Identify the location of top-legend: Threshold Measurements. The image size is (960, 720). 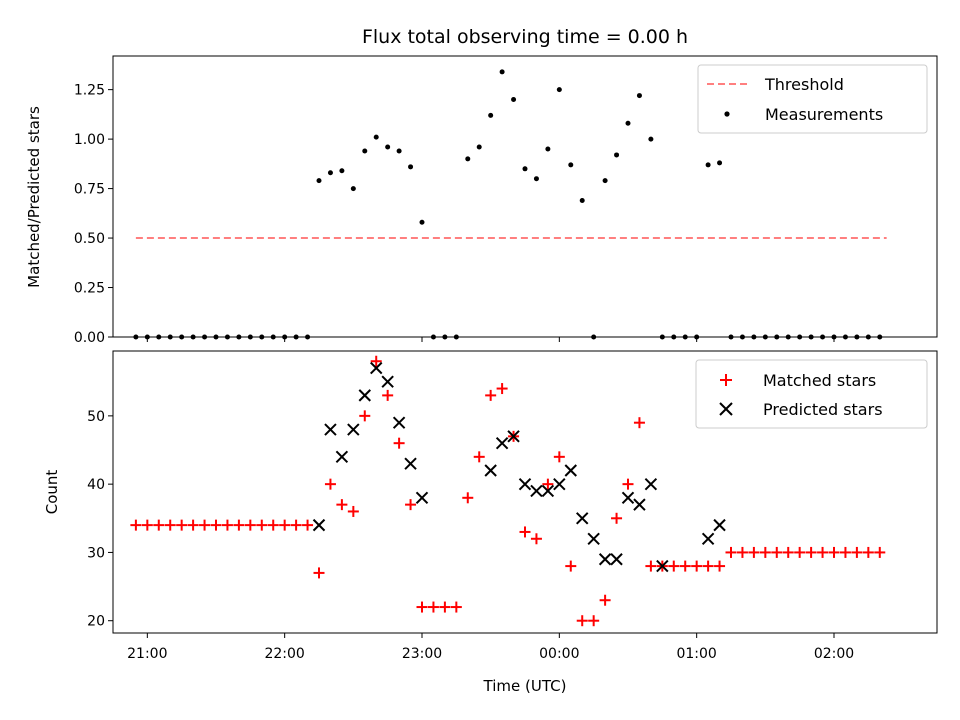
(812, 99).